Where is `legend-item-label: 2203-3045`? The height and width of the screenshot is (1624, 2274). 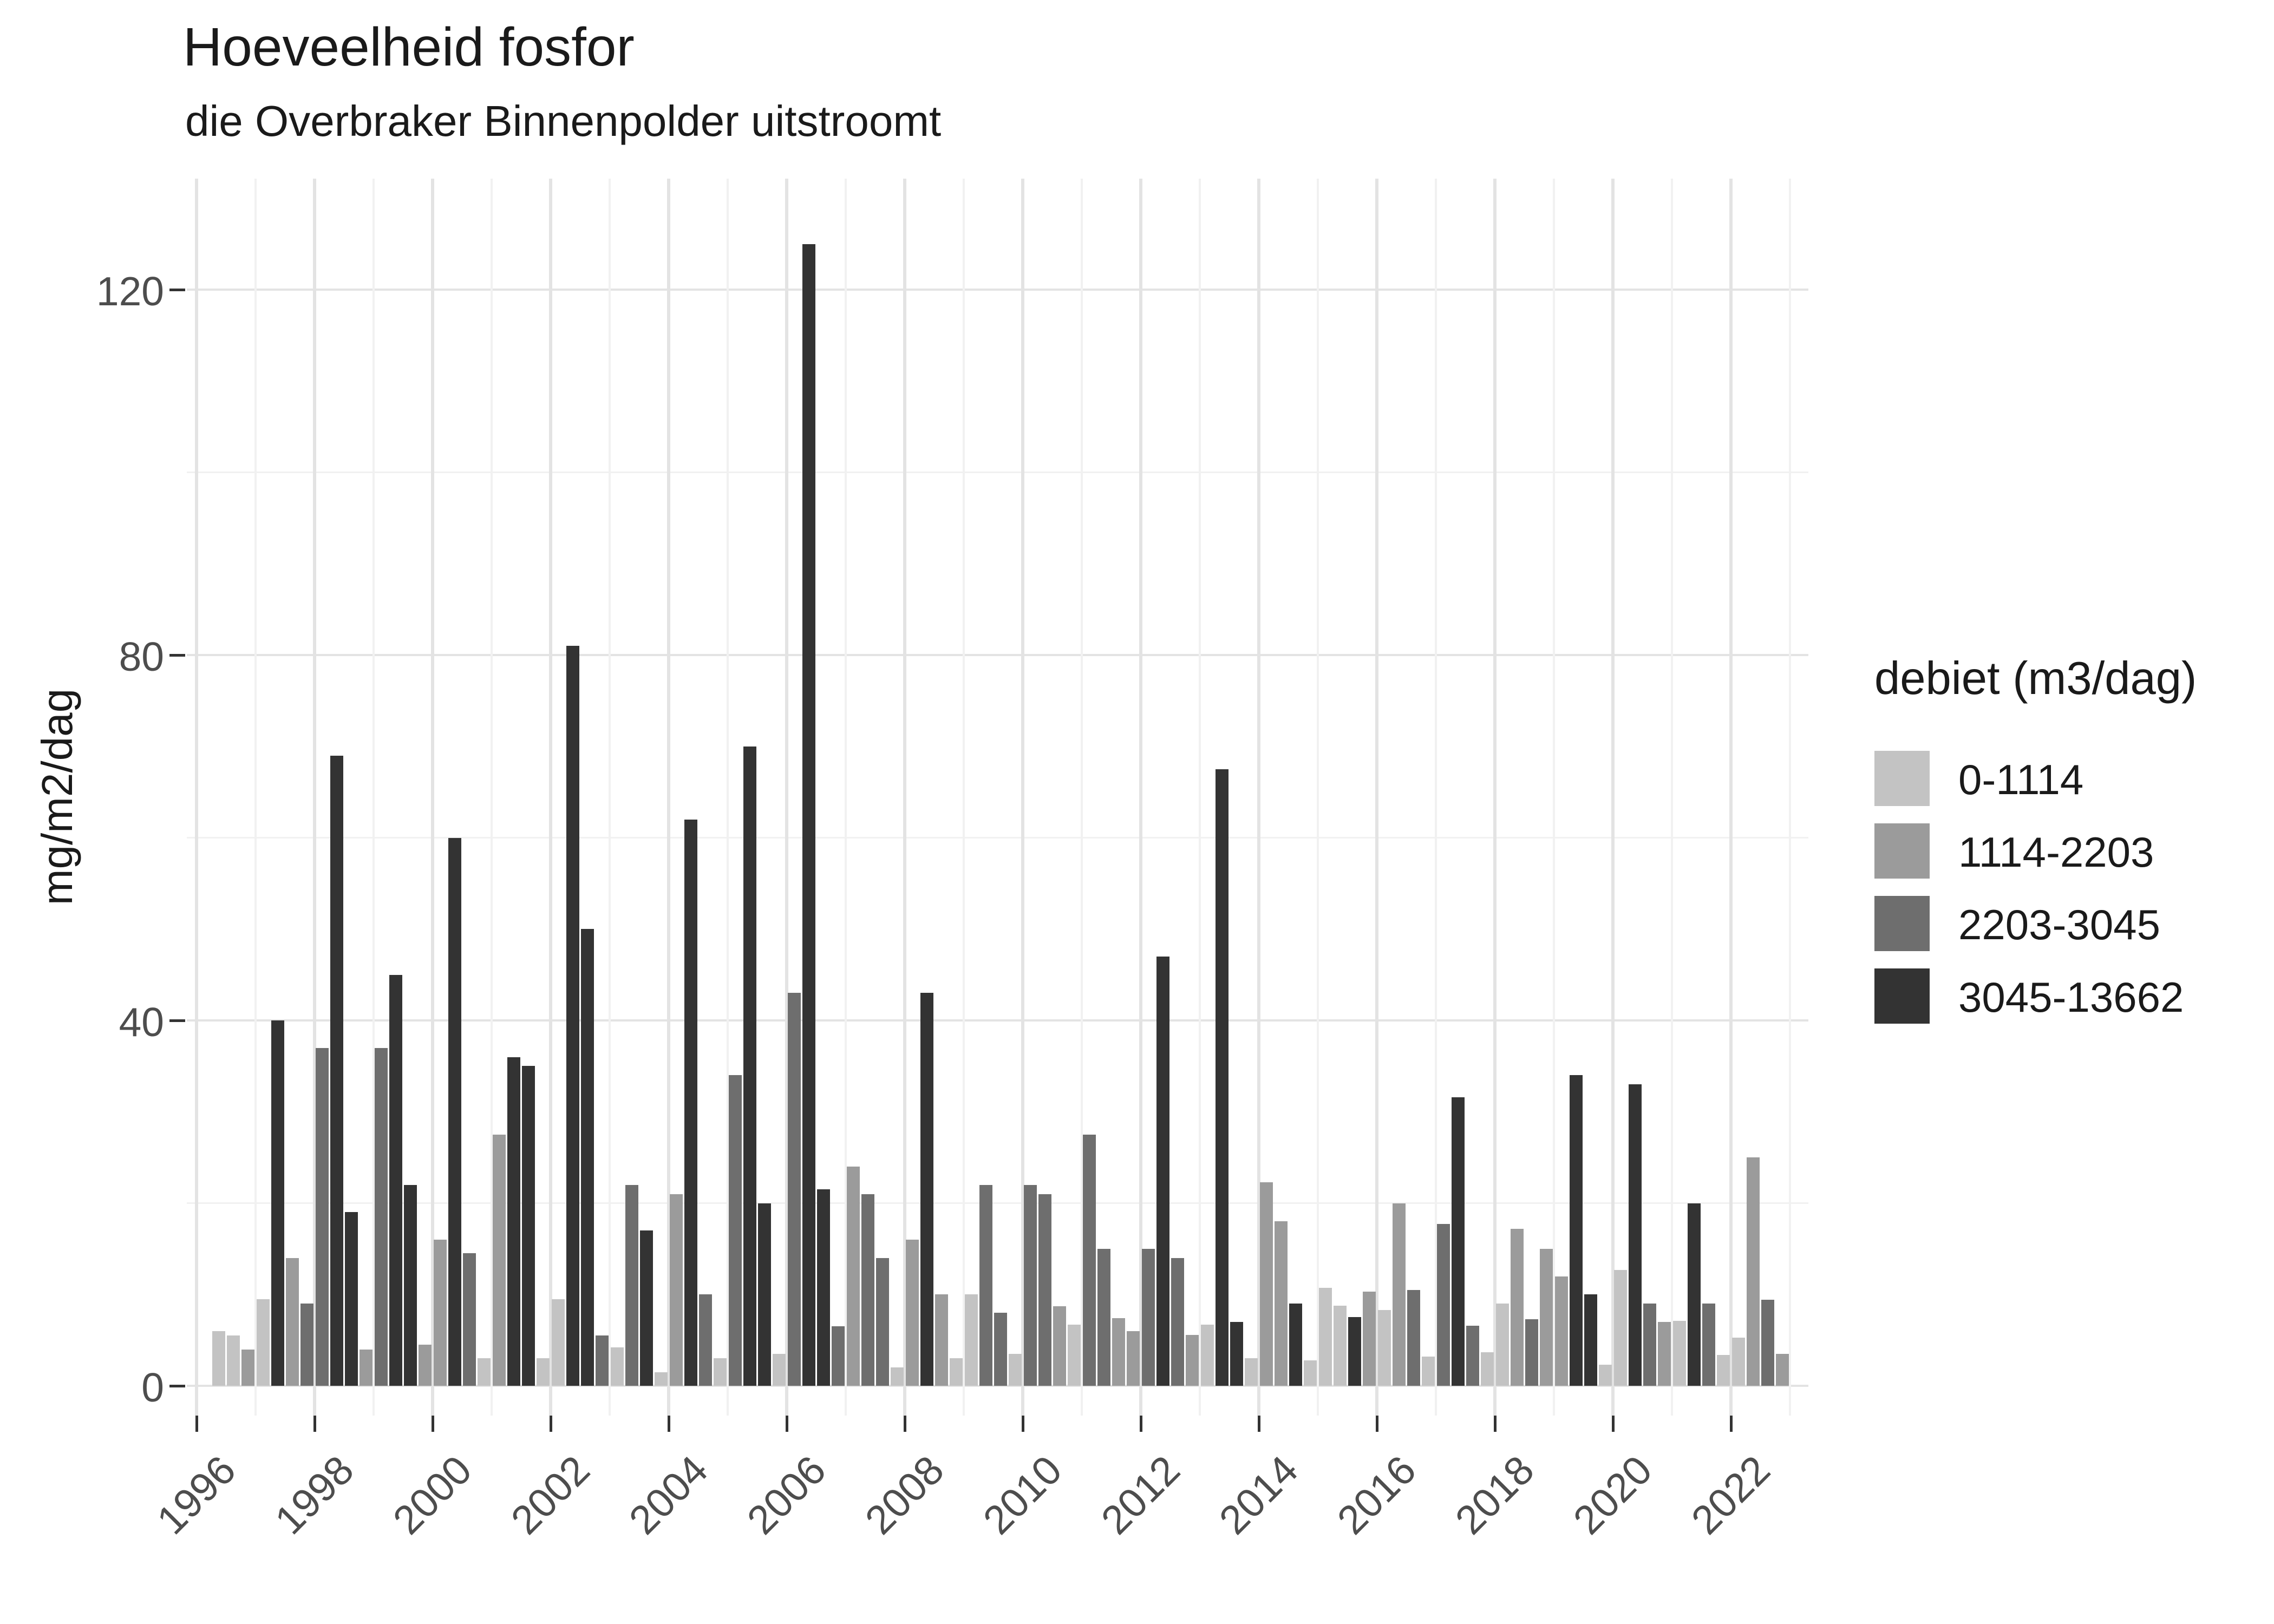 legend-item-label: 2203-3045 is located at coordinates (2060, 925).